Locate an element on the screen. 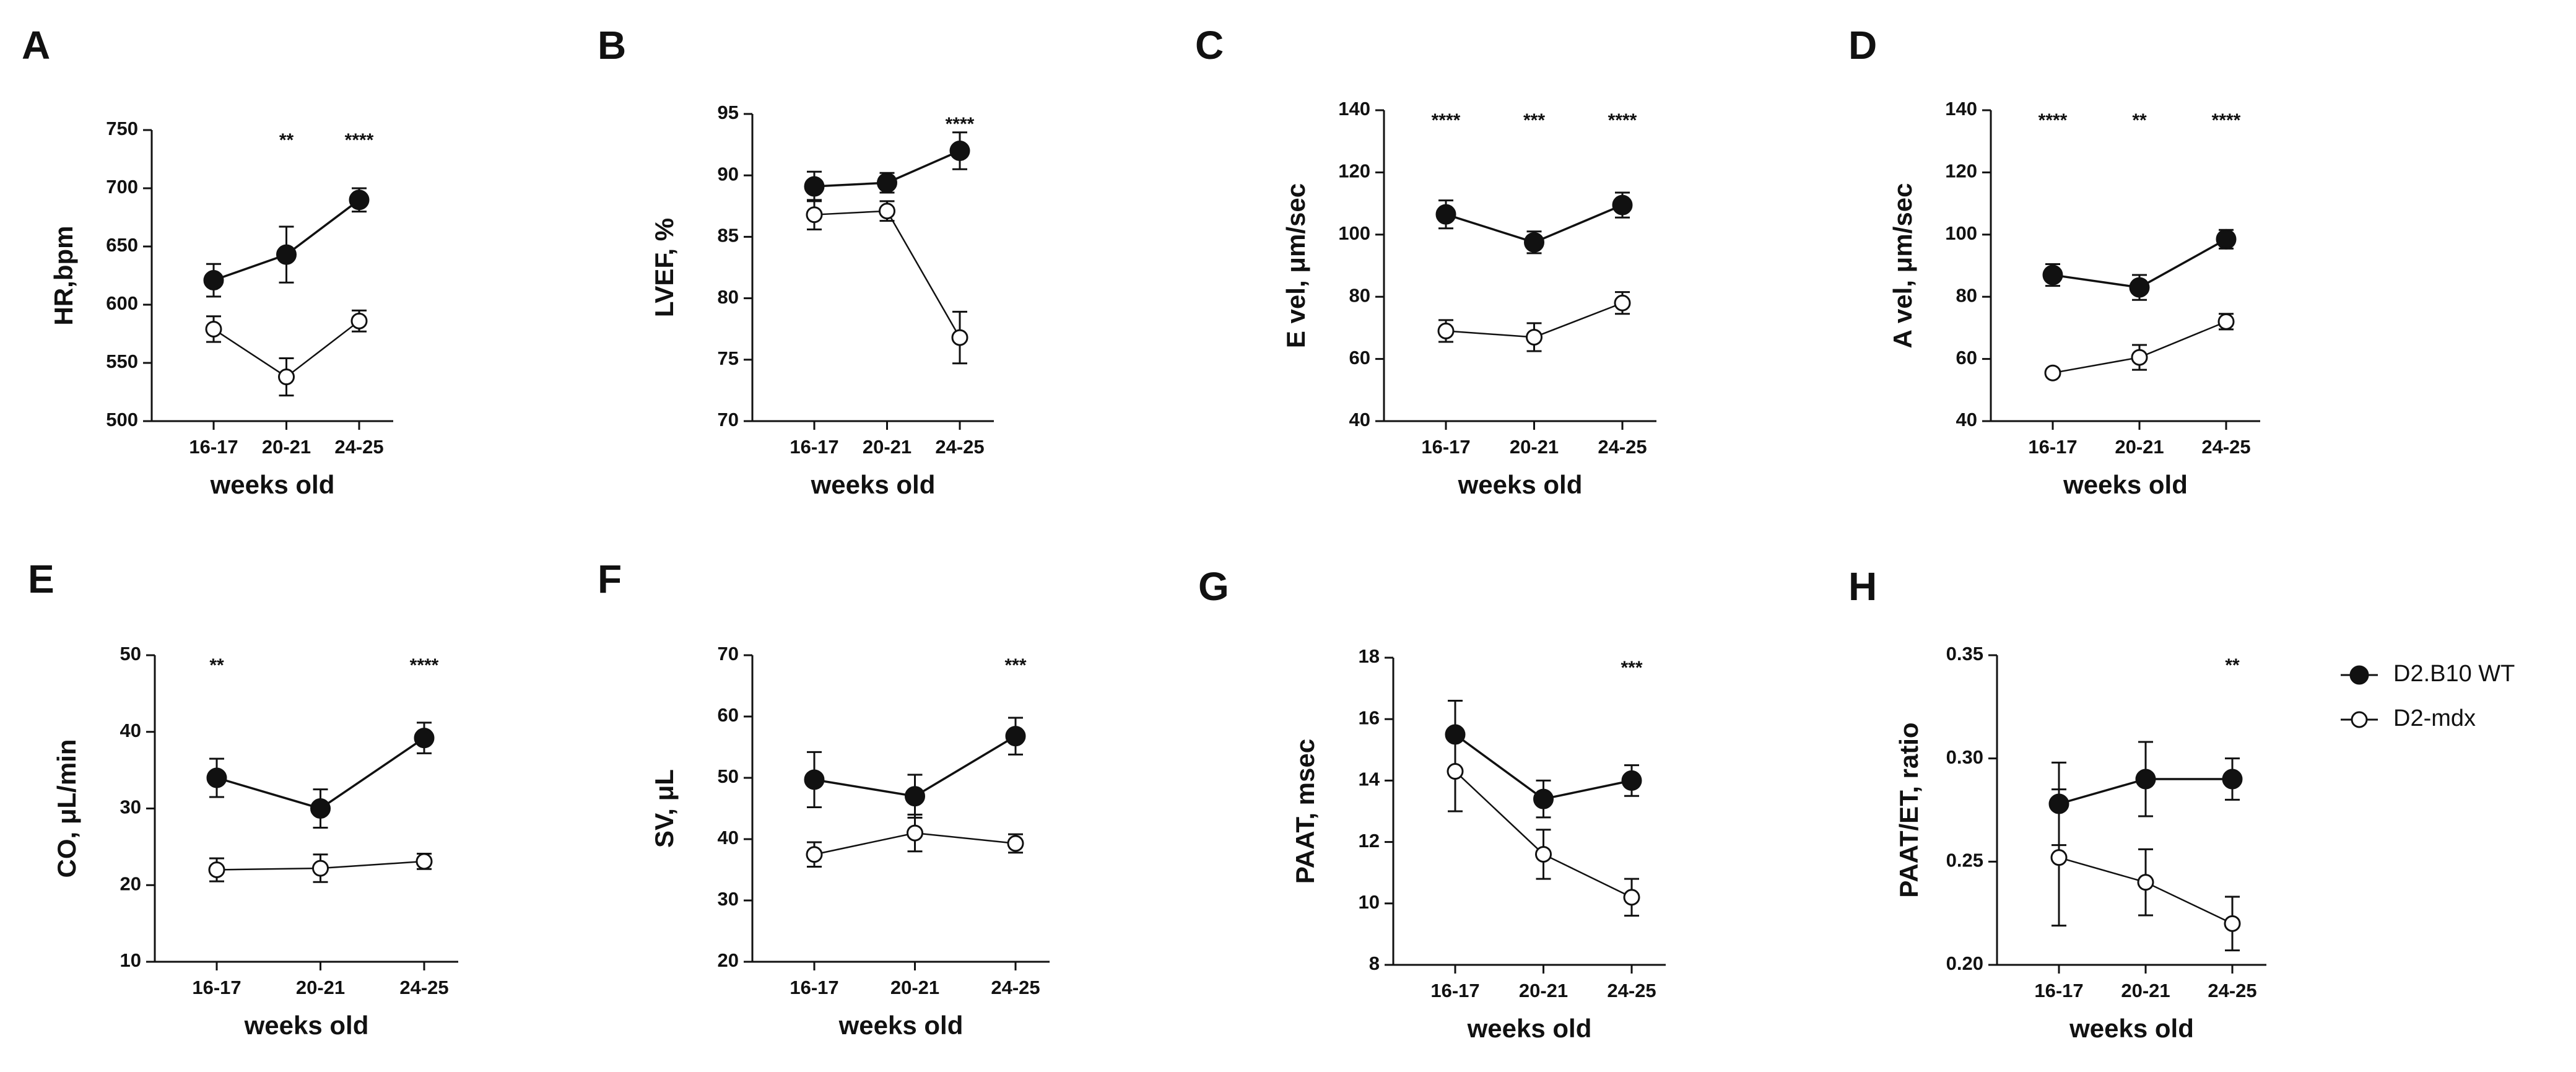  panel-a-ytick-label-3: 650 is located at coordinates (122, 245).